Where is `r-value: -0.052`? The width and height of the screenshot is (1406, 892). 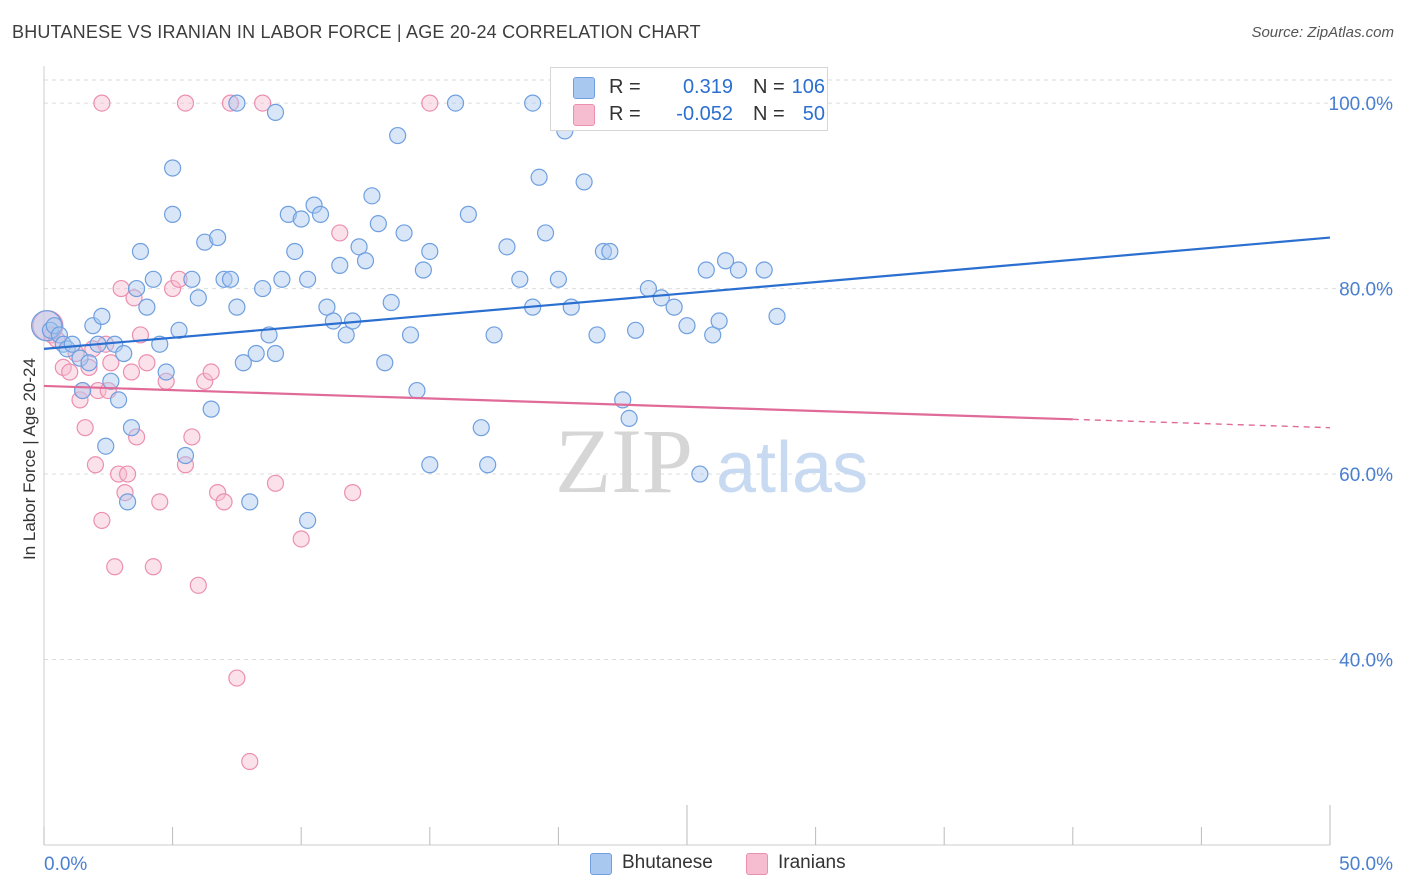
r-value: -0.052 is located at coordinates (704, 114).